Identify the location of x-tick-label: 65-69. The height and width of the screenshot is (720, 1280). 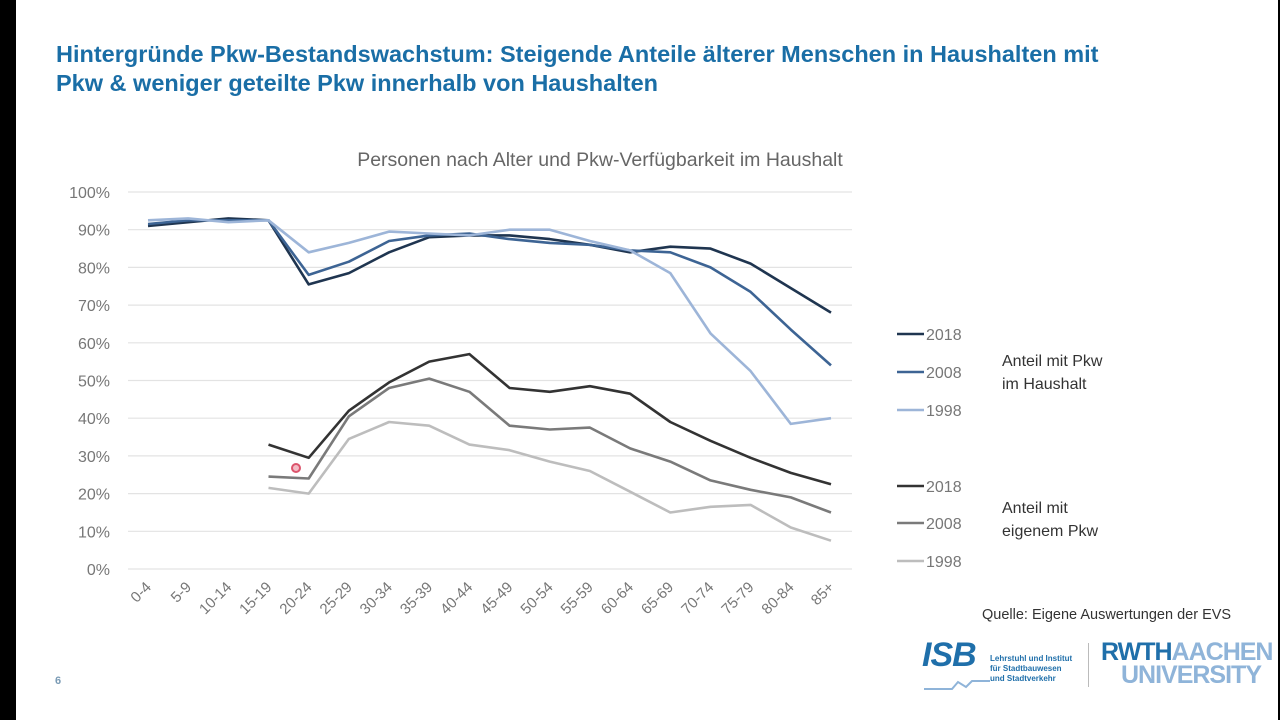
(657, 598).